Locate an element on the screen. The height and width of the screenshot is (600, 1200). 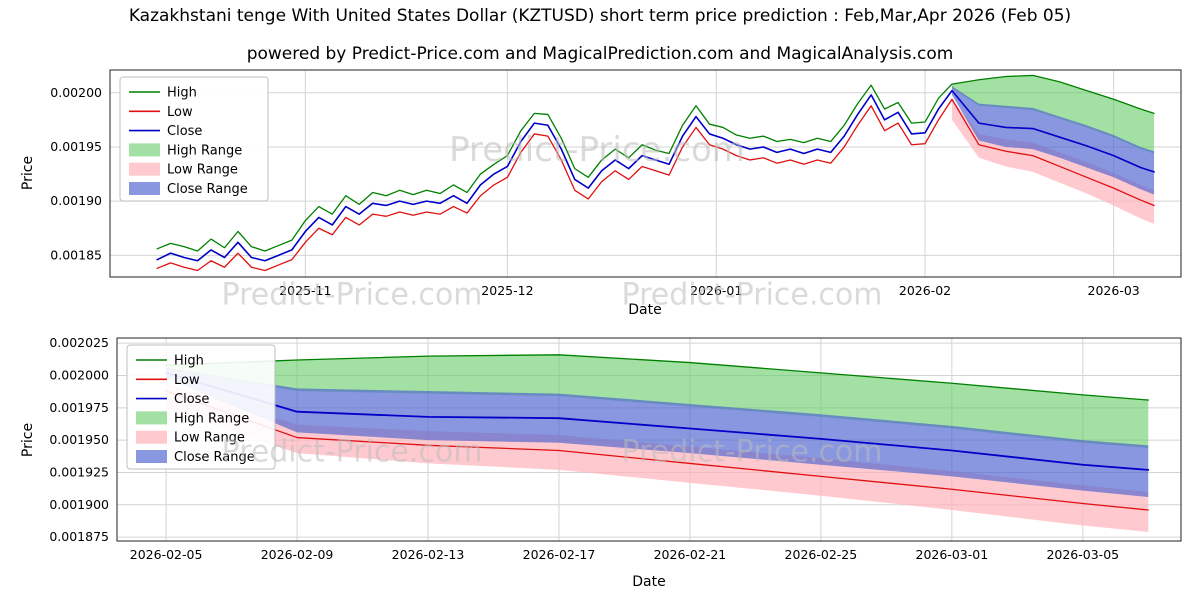
x-tick-label: 2026-01 is located at coordinates (716, 290).